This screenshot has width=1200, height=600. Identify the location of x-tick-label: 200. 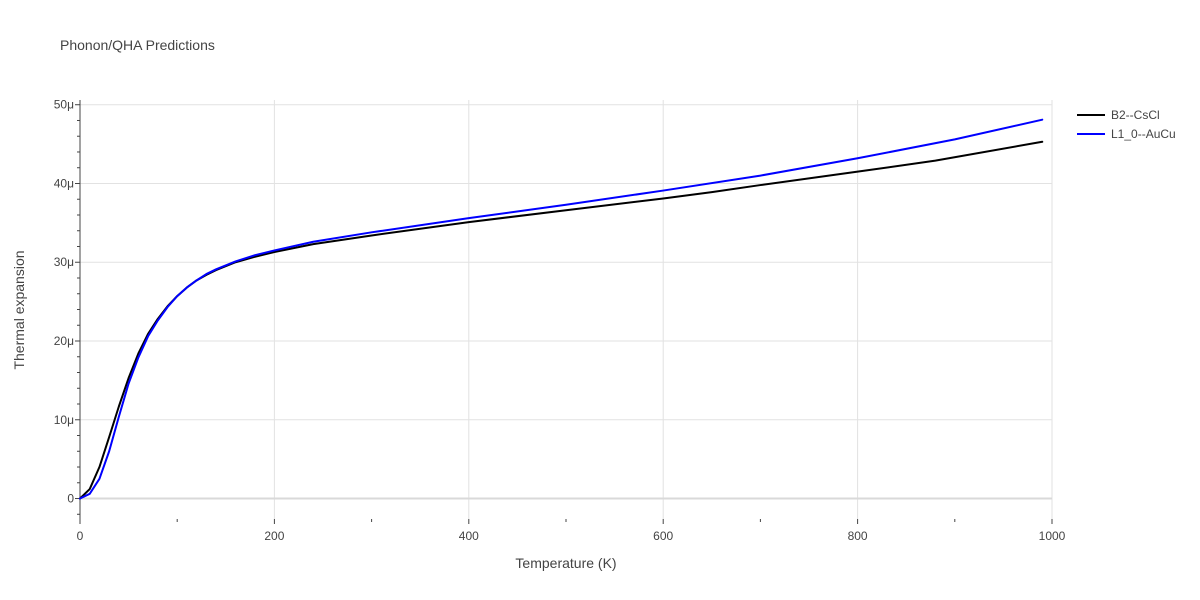
(274, 536).